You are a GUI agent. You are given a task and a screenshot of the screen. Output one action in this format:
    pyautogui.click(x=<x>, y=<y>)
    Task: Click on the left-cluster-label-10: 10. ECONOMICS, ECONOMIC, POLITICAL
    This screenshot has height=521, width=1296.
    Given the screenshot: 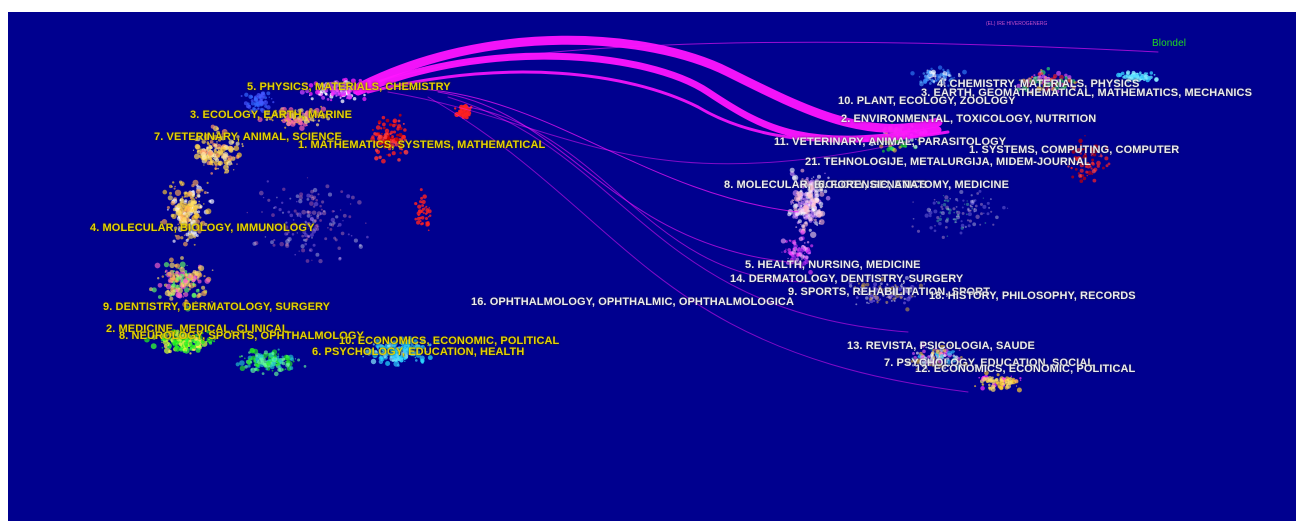 What is the action you would take?
    pyautogui.click(x=449, y=341)
    